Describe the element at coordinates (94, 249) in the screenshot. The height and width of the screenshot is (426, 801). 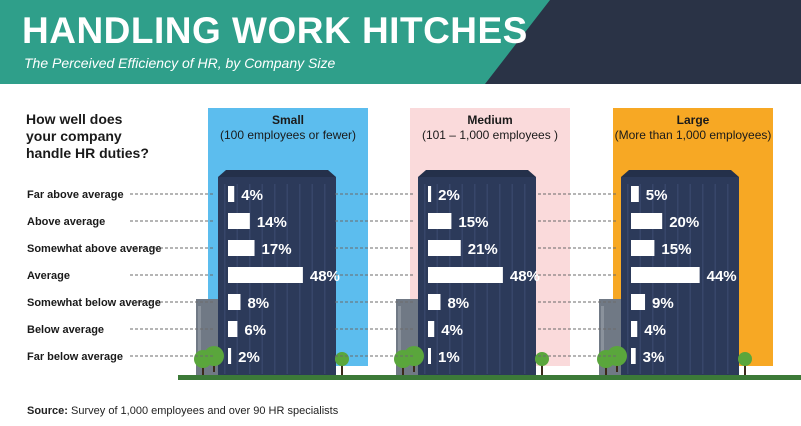
I see `row-label: Somewhat above average` at that location.